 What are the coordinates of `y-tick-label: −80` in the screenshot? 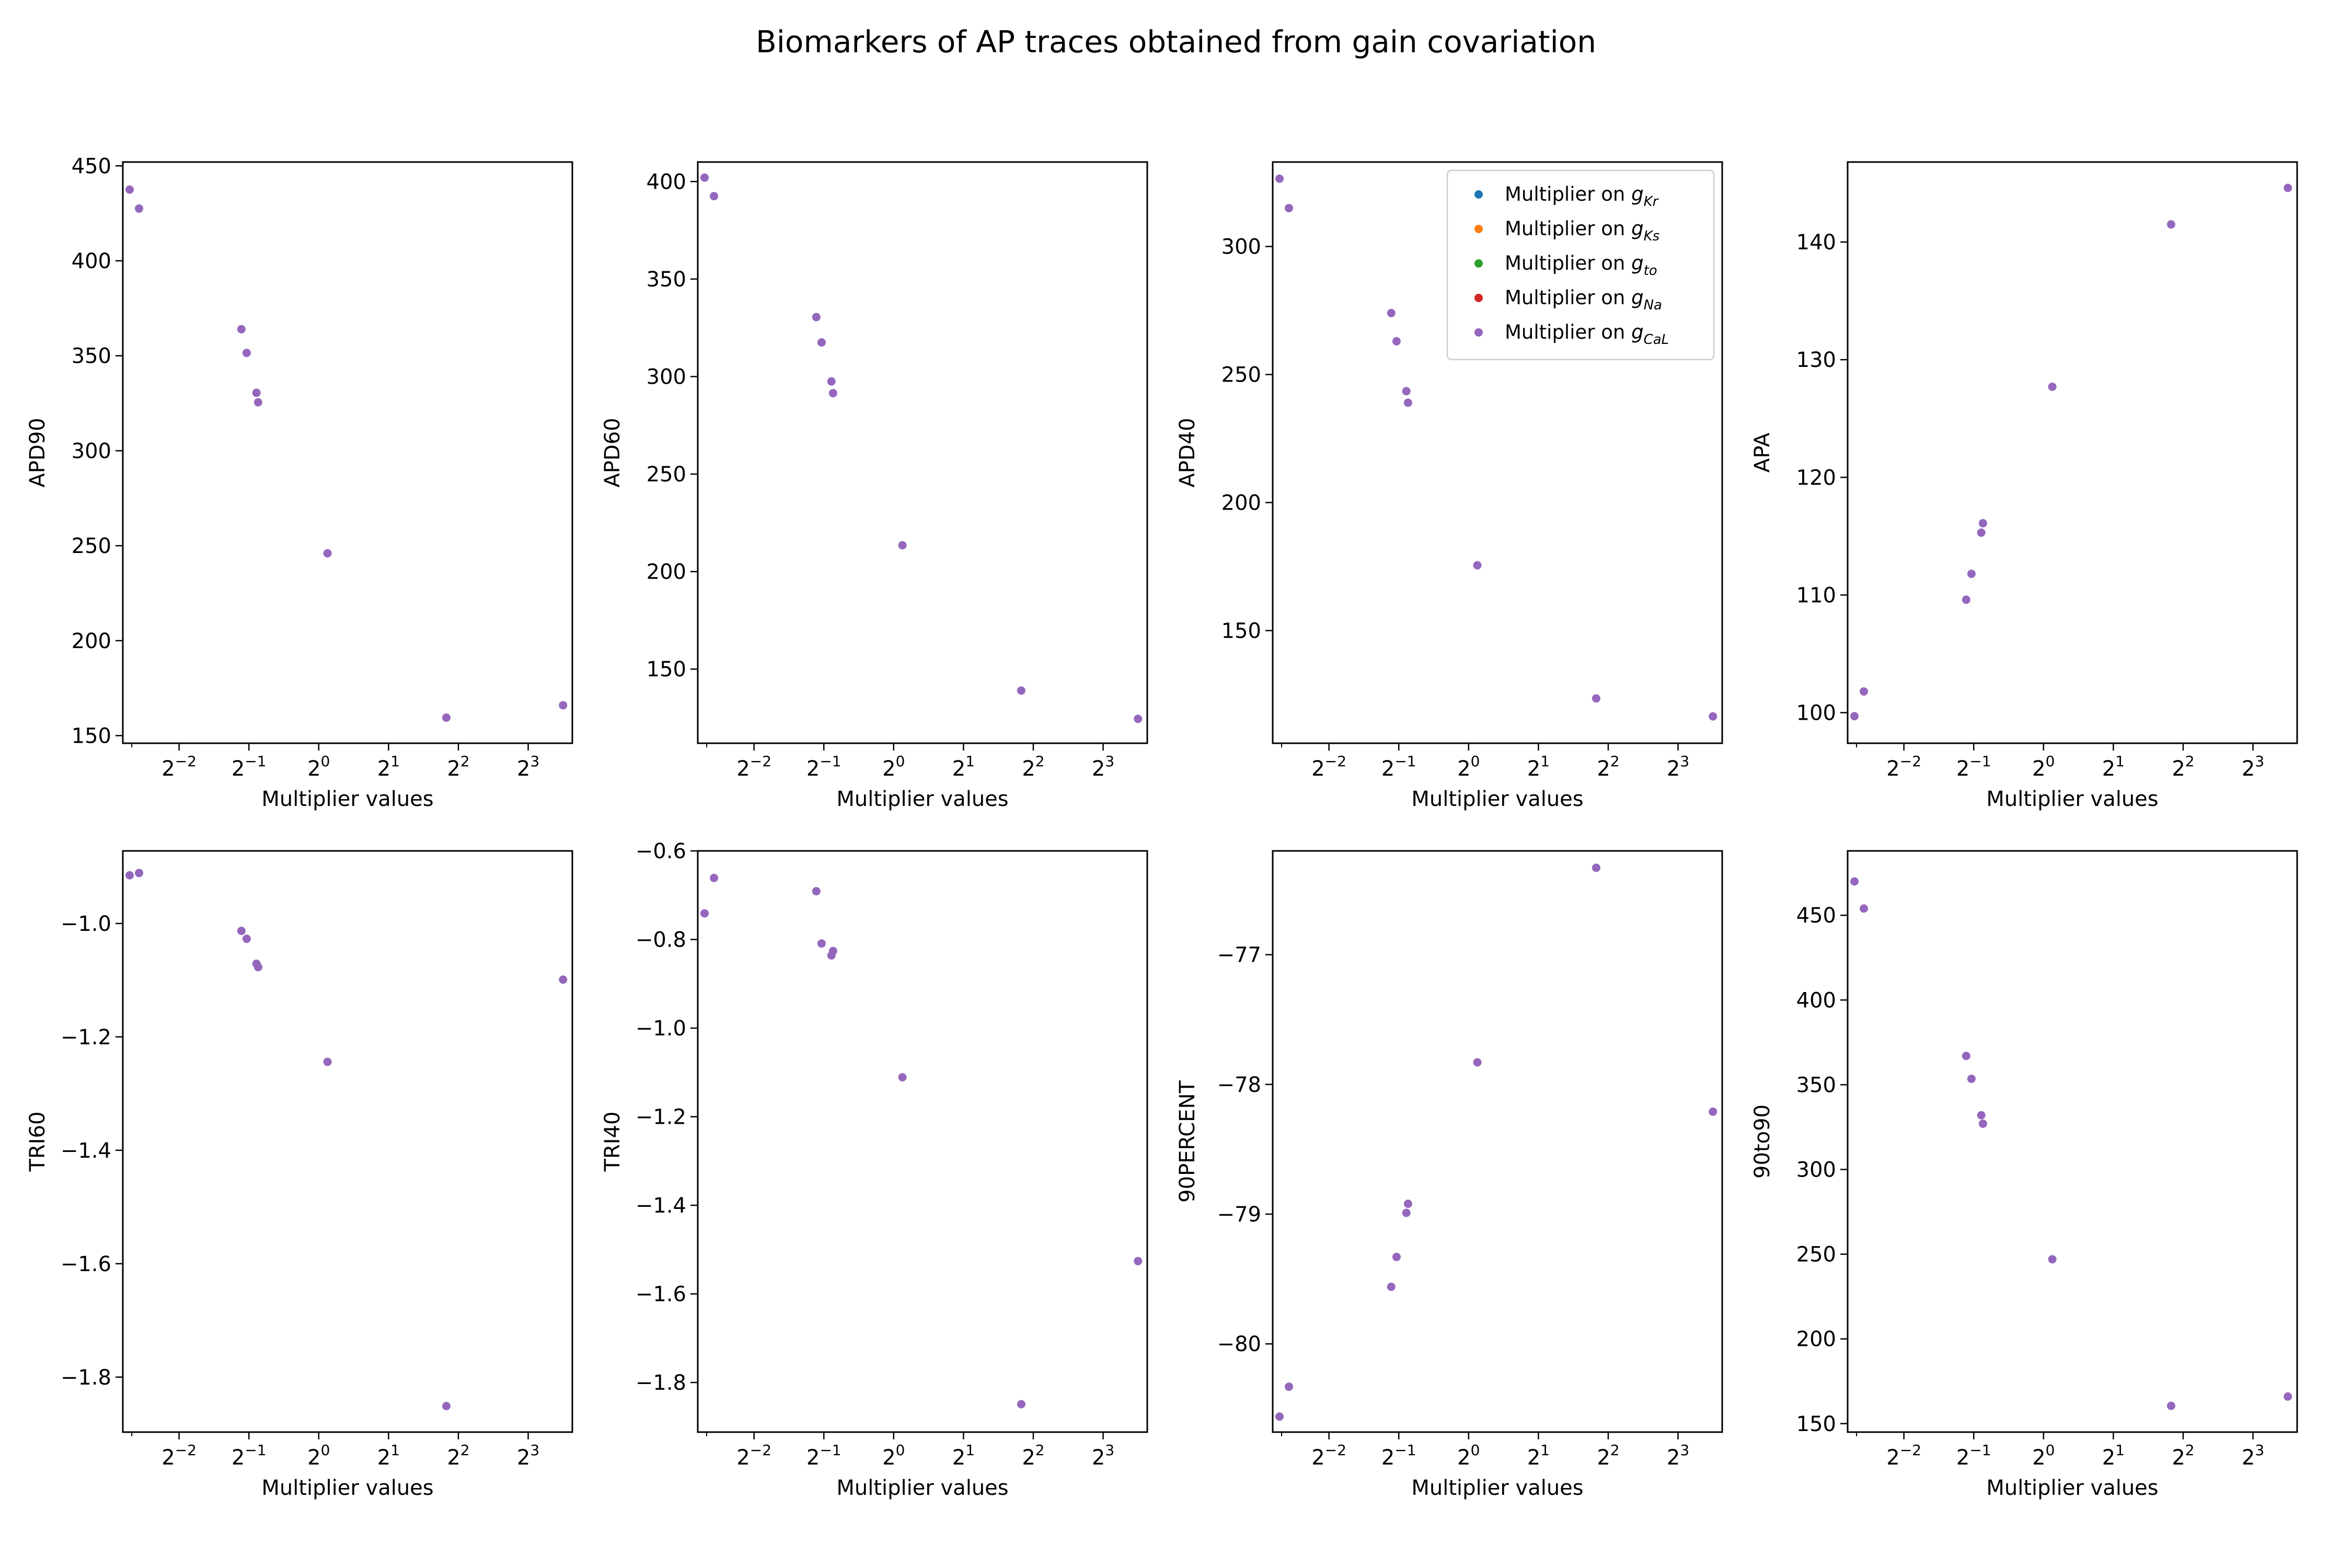 It's located at (1239, 1344).